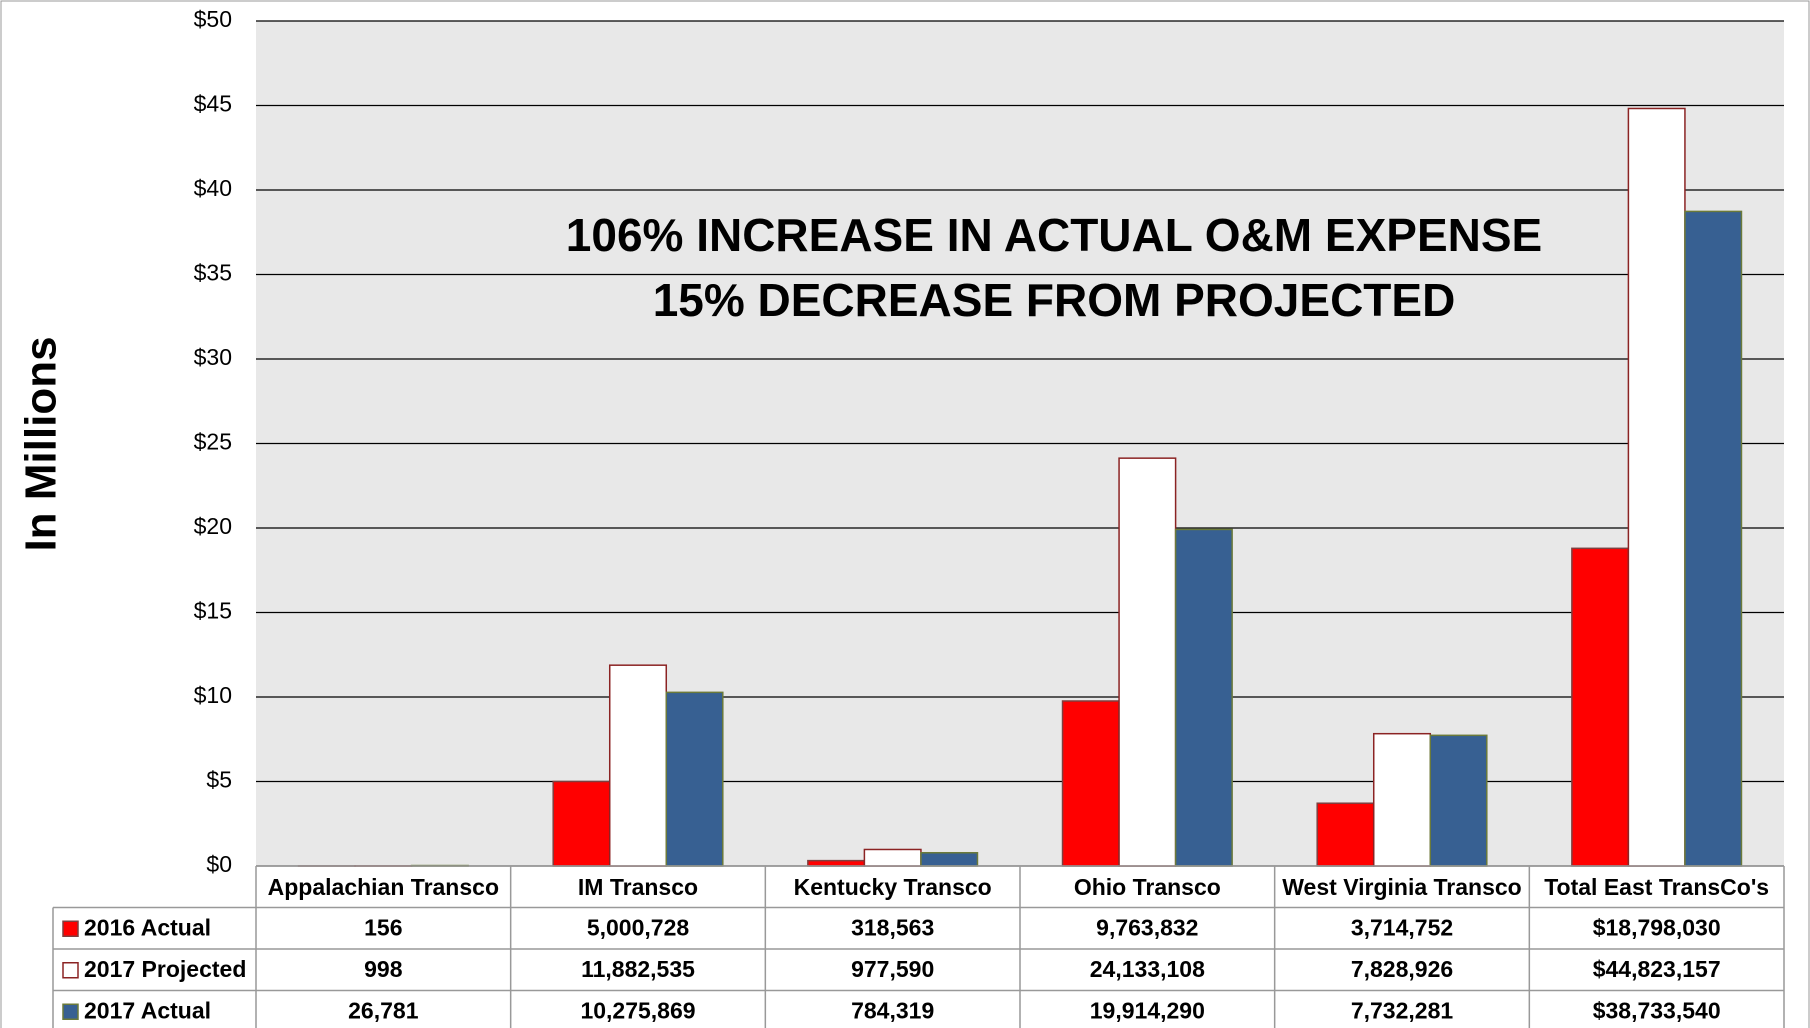  I want to click on data-label: 784,319, so click(892, 1010).